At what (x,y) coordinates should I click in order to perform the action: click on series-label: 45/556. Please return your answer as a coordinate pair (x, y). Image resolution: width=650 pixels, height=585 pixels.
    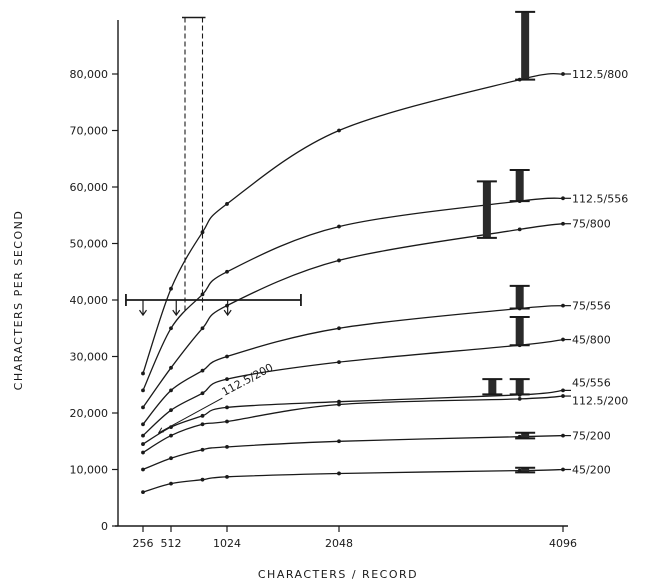
    Looking at the image, I should click on (591, 382).